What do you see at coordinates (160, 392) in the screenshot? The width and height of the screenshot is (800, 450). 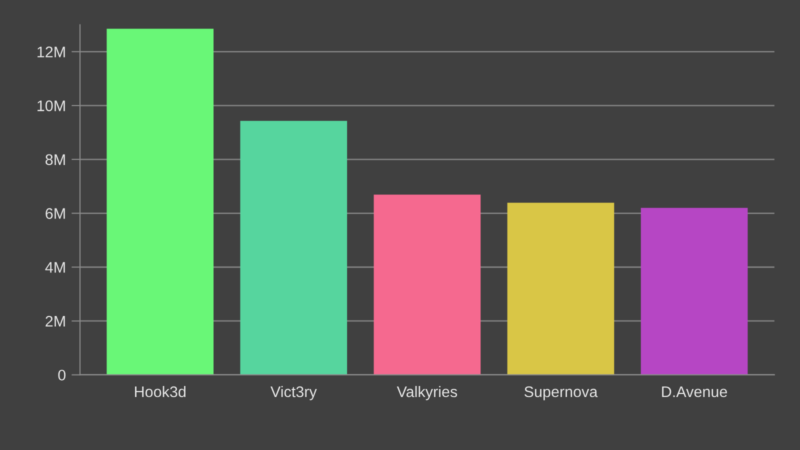 I see `x-tick-label: Hook3d` at bounding box center [160, 392].